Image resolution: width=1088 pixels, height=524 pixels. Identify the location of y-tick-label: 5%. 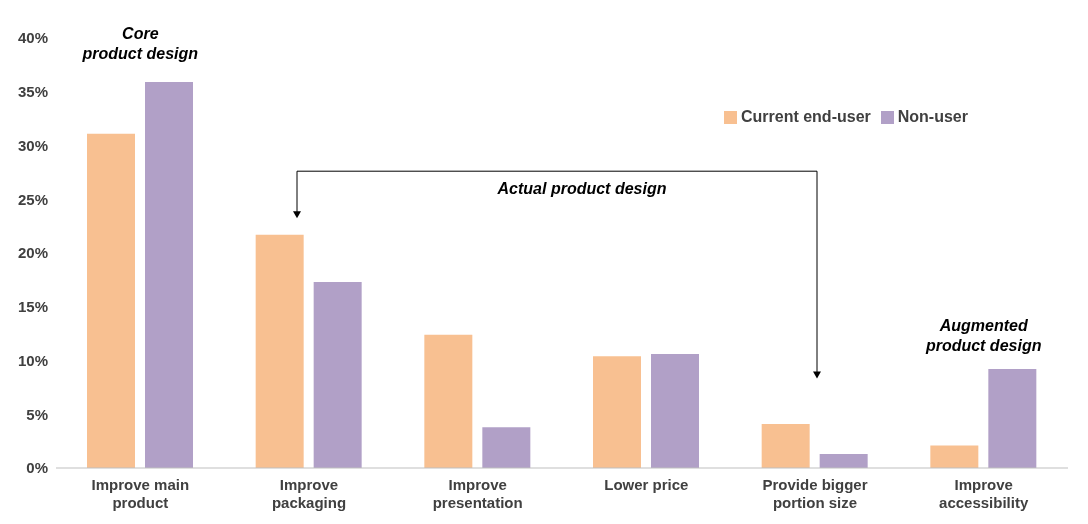
(37, 414).